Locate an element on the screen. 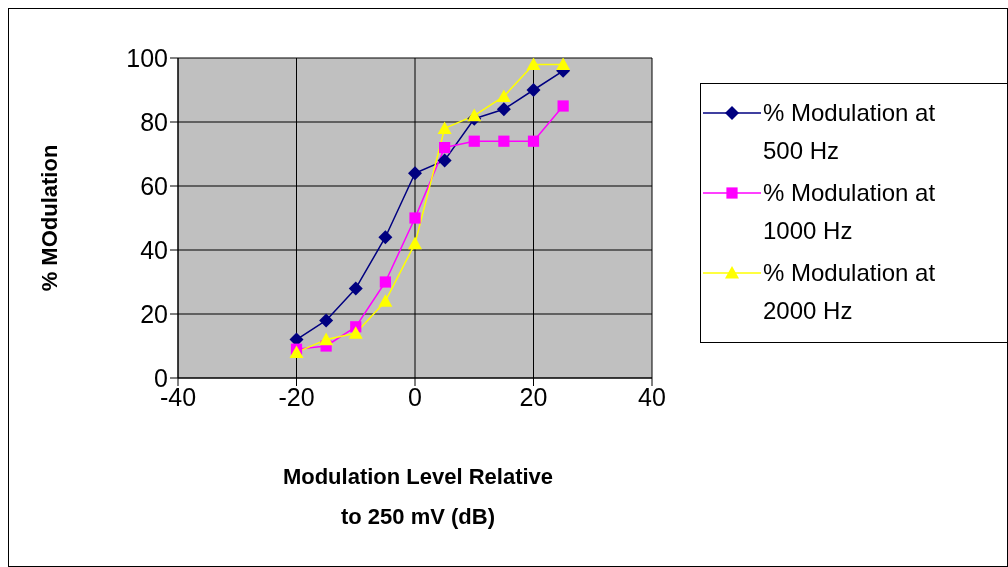  x-tick-label: -20 is located at coordinates (296, 396).